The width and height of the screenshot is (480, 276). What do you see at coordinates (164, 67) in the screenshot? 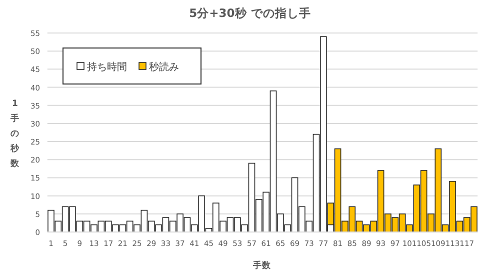
I see `legend-label: 秒読み` at bounding box center [164, 67].